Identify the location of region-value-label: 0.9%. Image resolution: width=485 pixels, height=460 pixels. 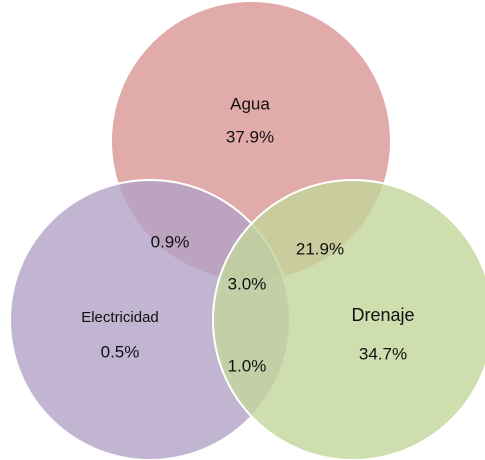
(170, 241).